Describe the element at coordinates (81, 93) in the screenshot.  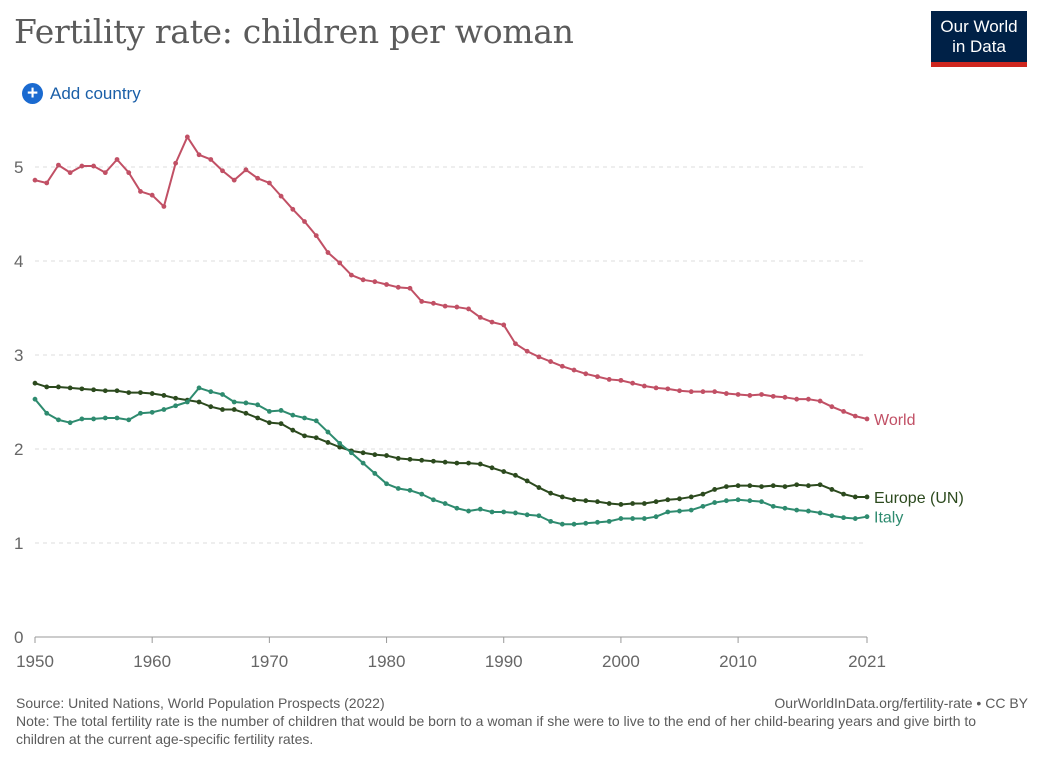
I see `add-country-button: + Add country` at that location.